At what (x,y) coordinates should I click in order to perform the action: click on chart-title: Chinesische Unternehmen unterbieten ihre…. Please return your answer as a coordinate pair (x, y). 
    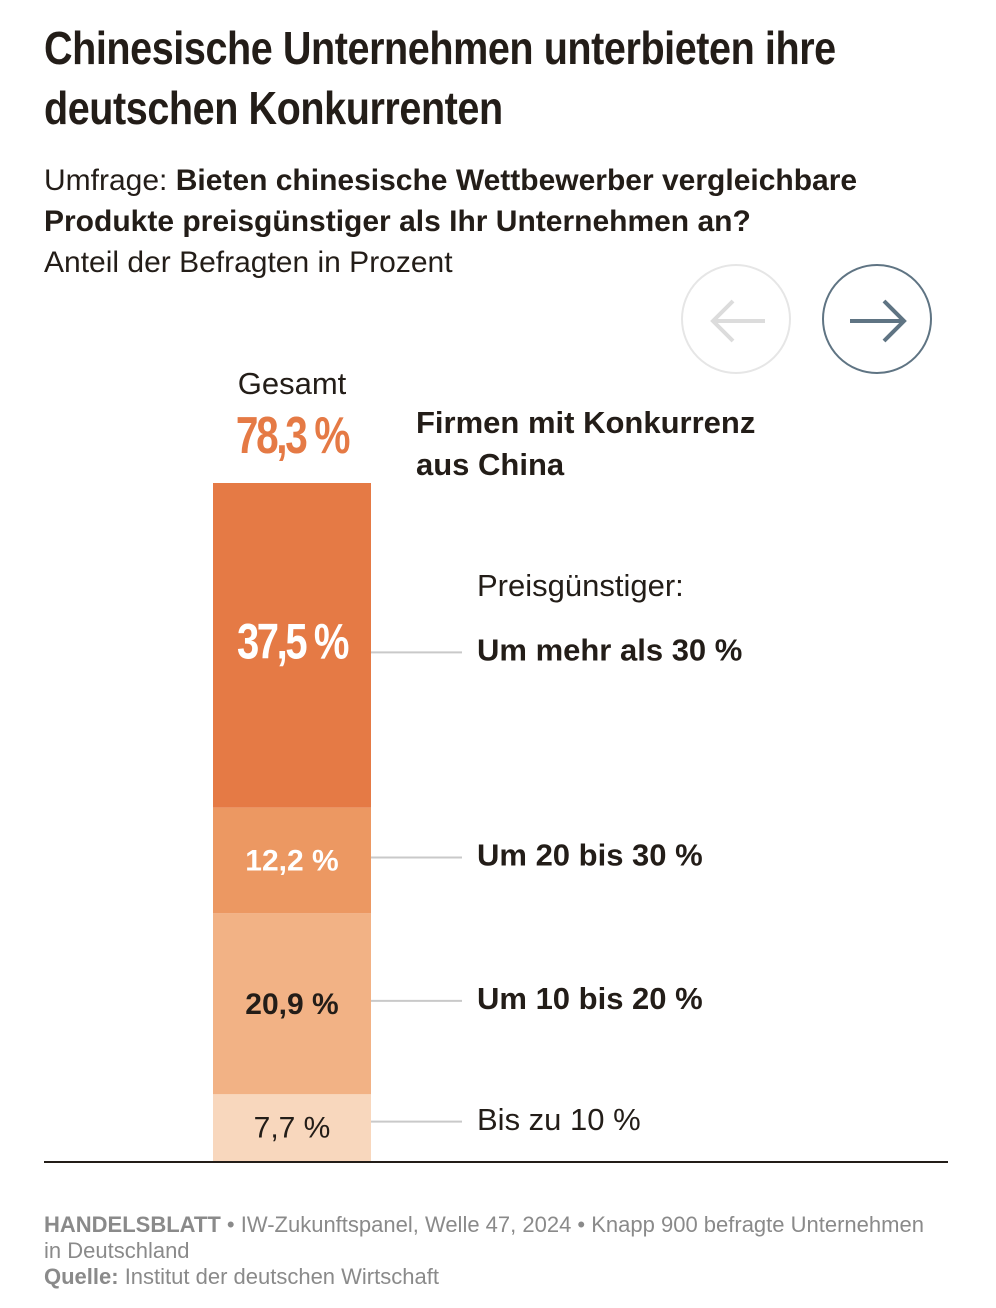
    Looking at the image, I should click on (440, 78).